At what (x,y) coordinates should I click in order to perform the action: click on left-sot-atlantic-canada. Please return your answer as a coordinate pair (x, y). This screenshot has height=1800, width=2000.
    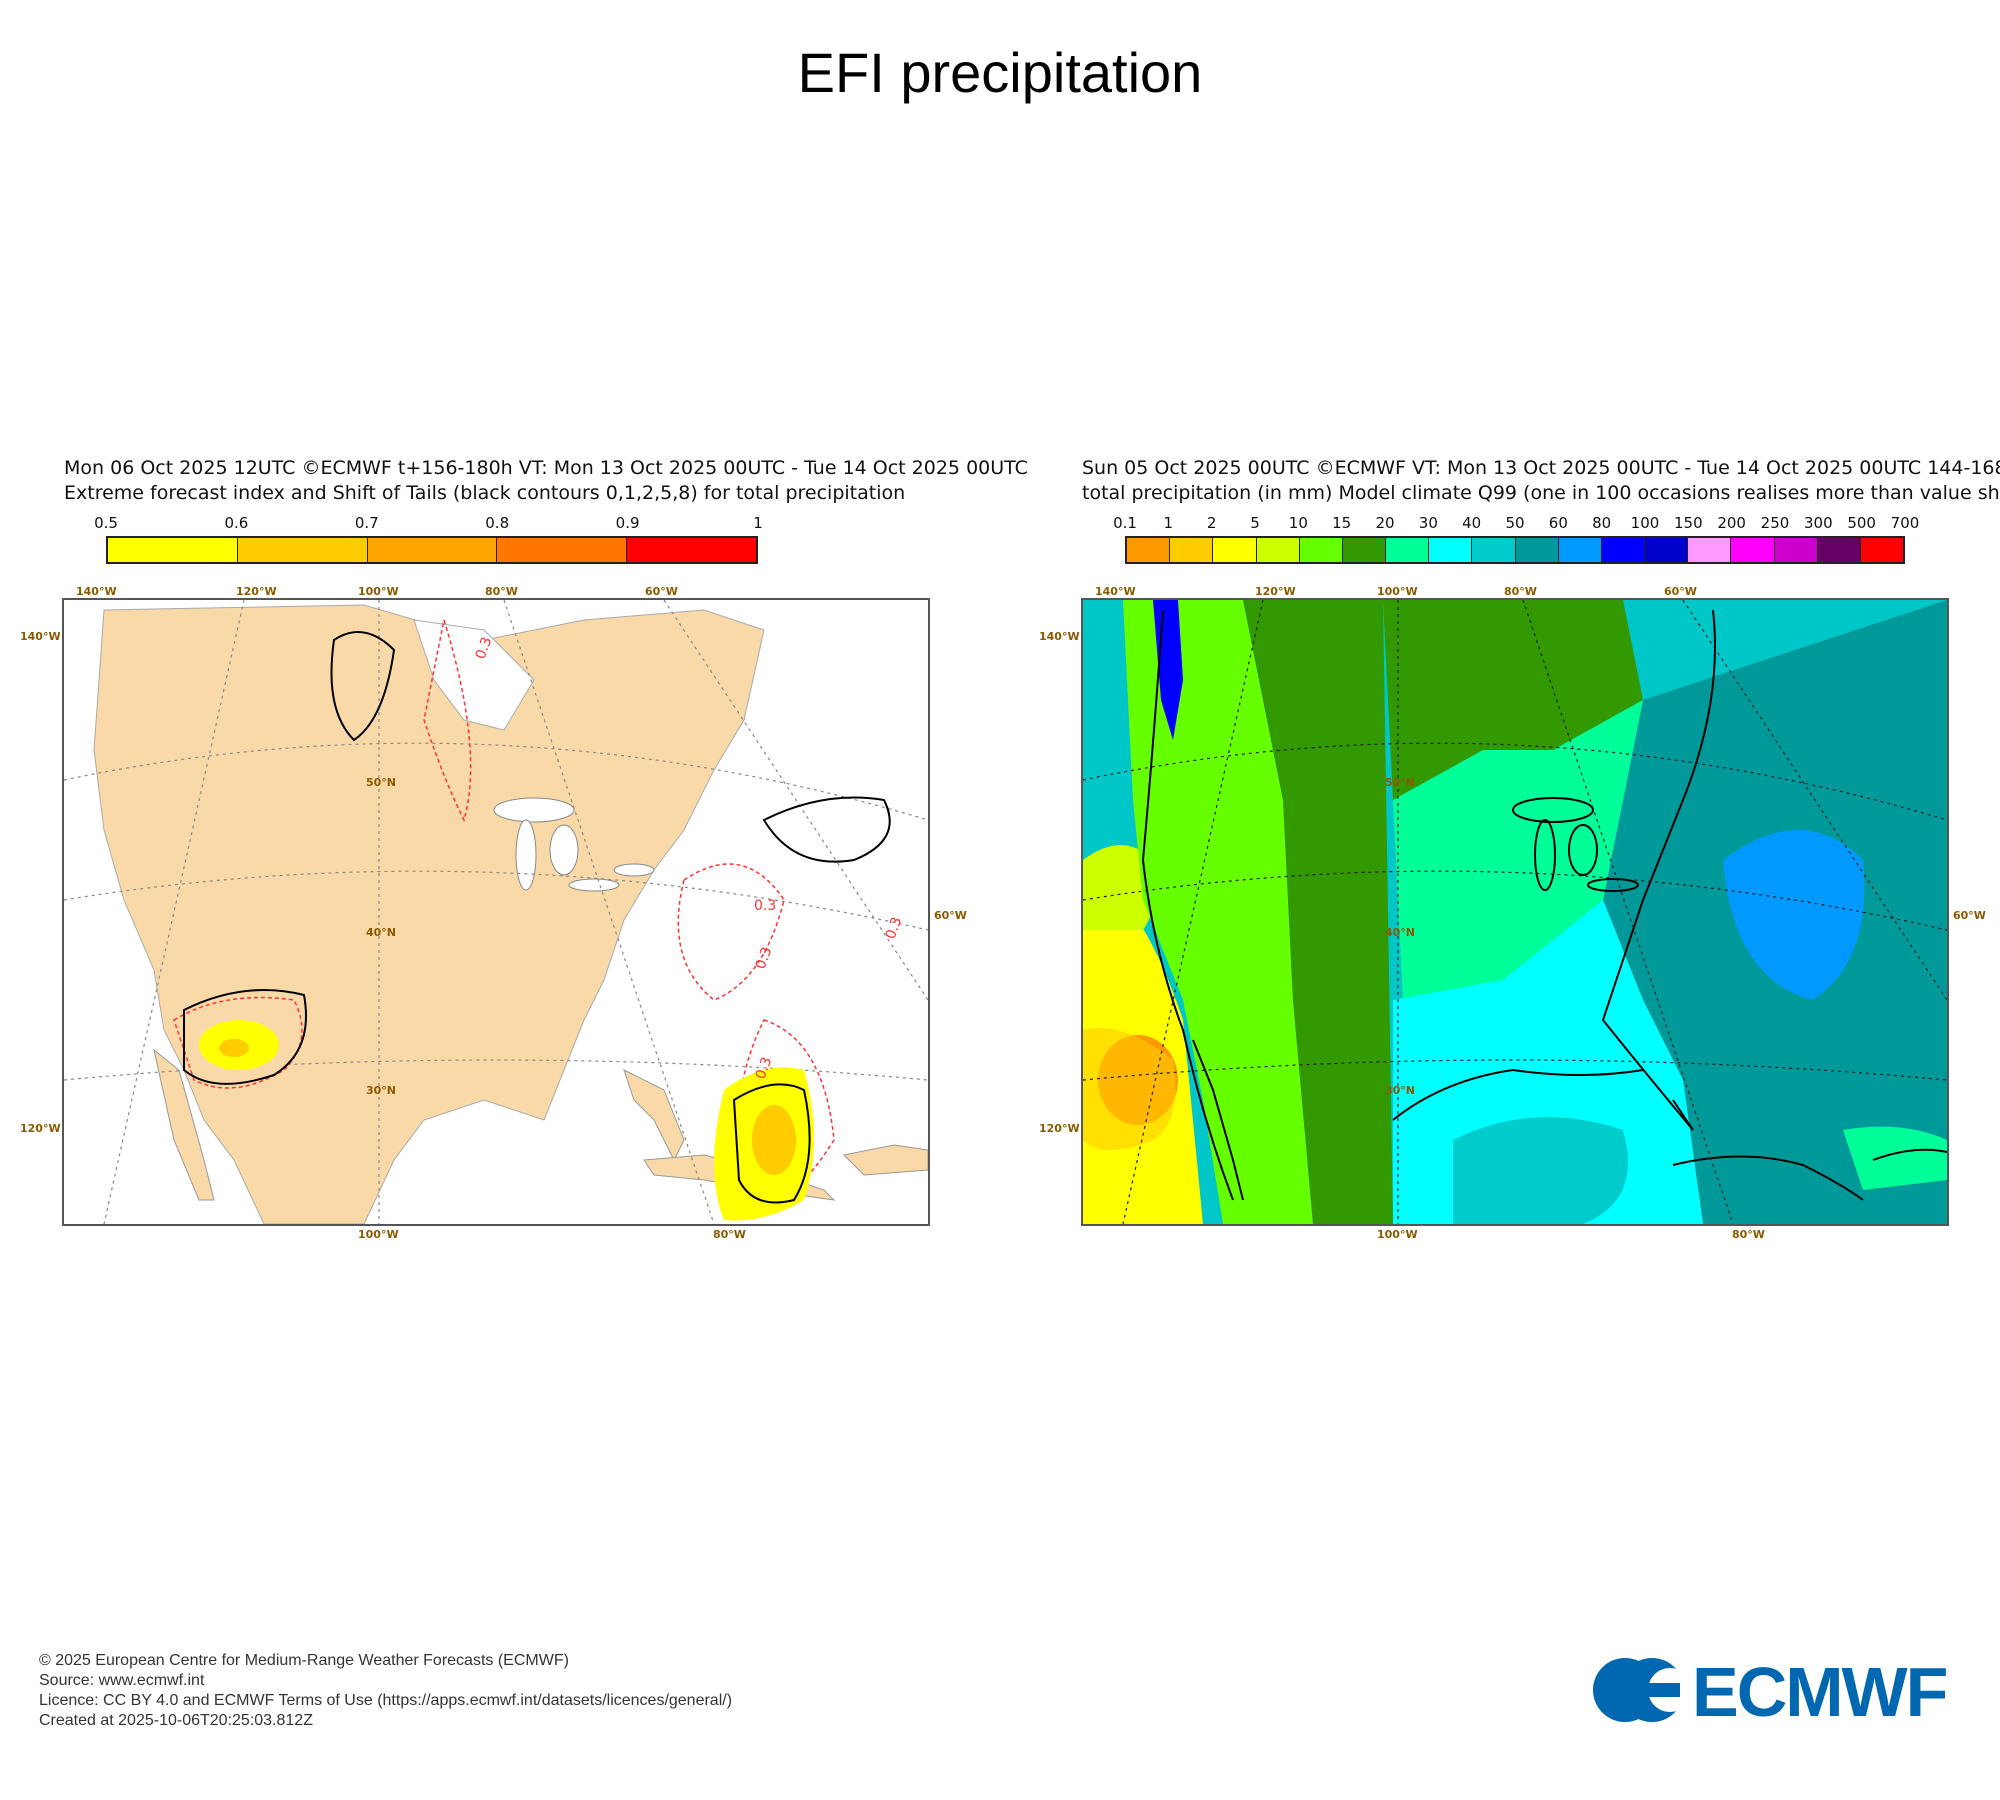
    Looking at the image, I should click on (826, 829).